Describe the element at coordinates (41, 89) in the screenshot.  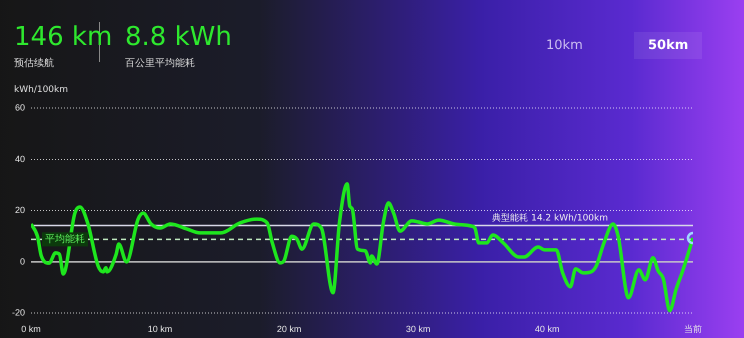
I see `y-axis-title: kWh/100km` at that location.